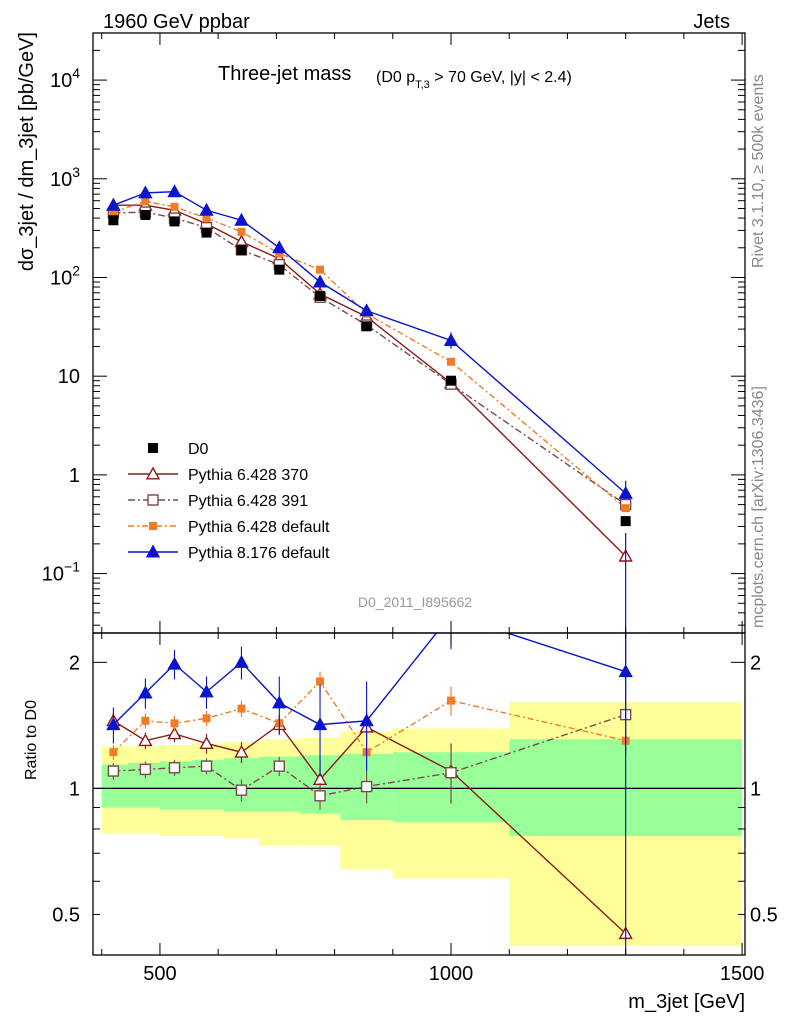  Describe the element at coordinates (758, 171) in the screenshot. I see `side-label-top: Rivet 3.1.10, ≥ 500k events` at that location.